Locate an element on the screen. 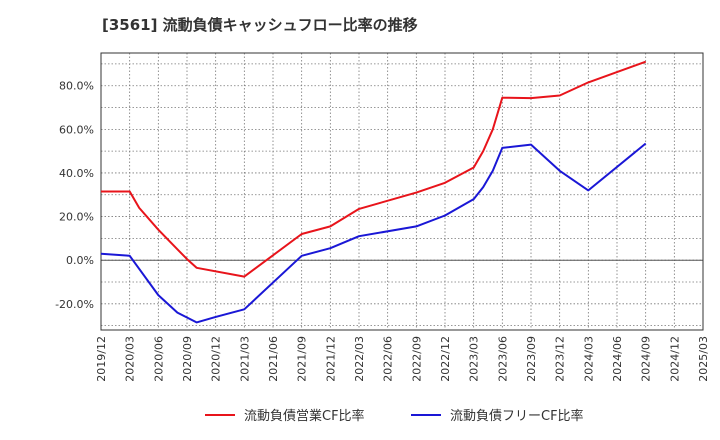 This screenshot has height=440, width=720. legend-label-1: 流動負債営業CF比率 is located at coordinates (304, 416).